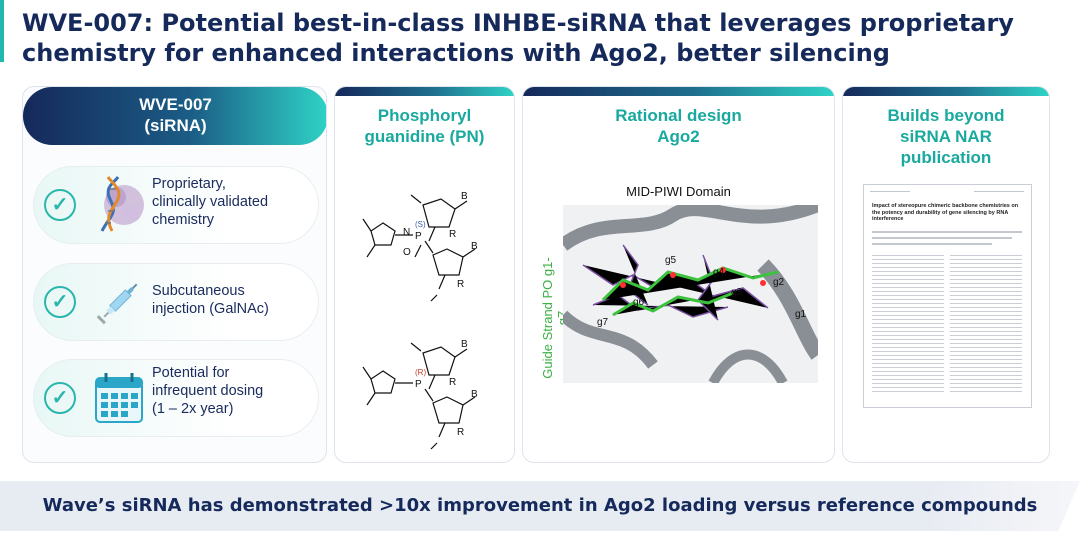 This screenshot has width=1080, height=539. What do you see at coordinates (946, 157) in the screenshot?
I see `header-line-3: publication` at bounding box center [946, 157].